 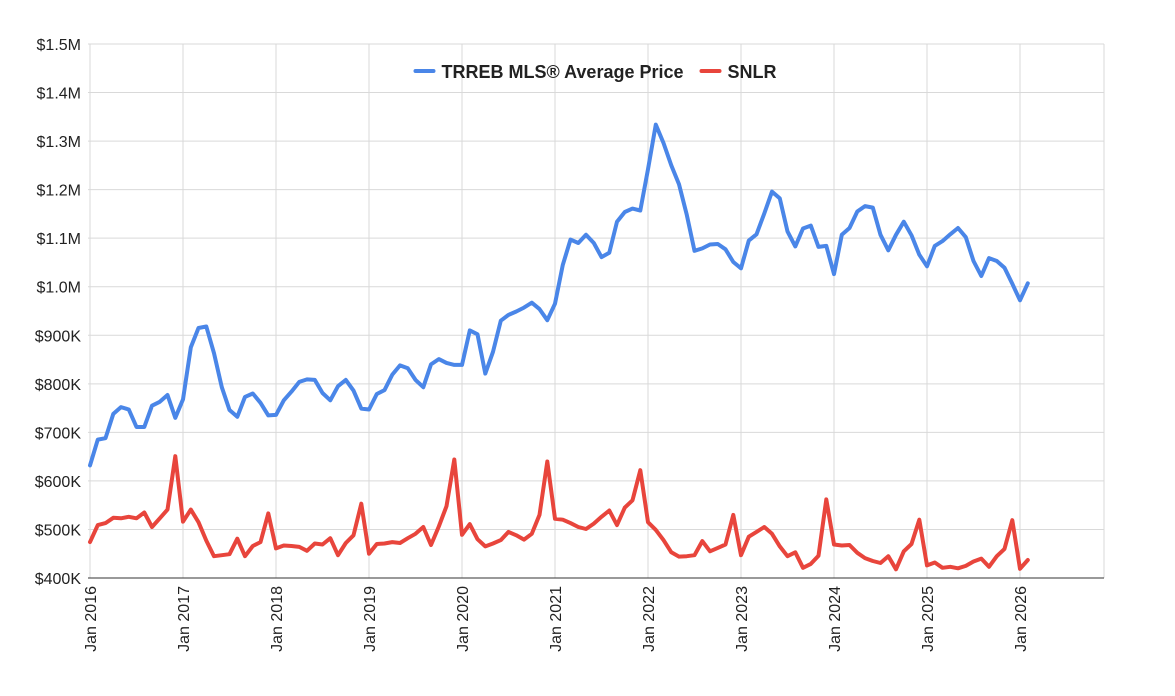 What do you see at coordinates (752, 72) in the screenshot?
I see `legend-label: SNLR` at bounding box center [752, 72].